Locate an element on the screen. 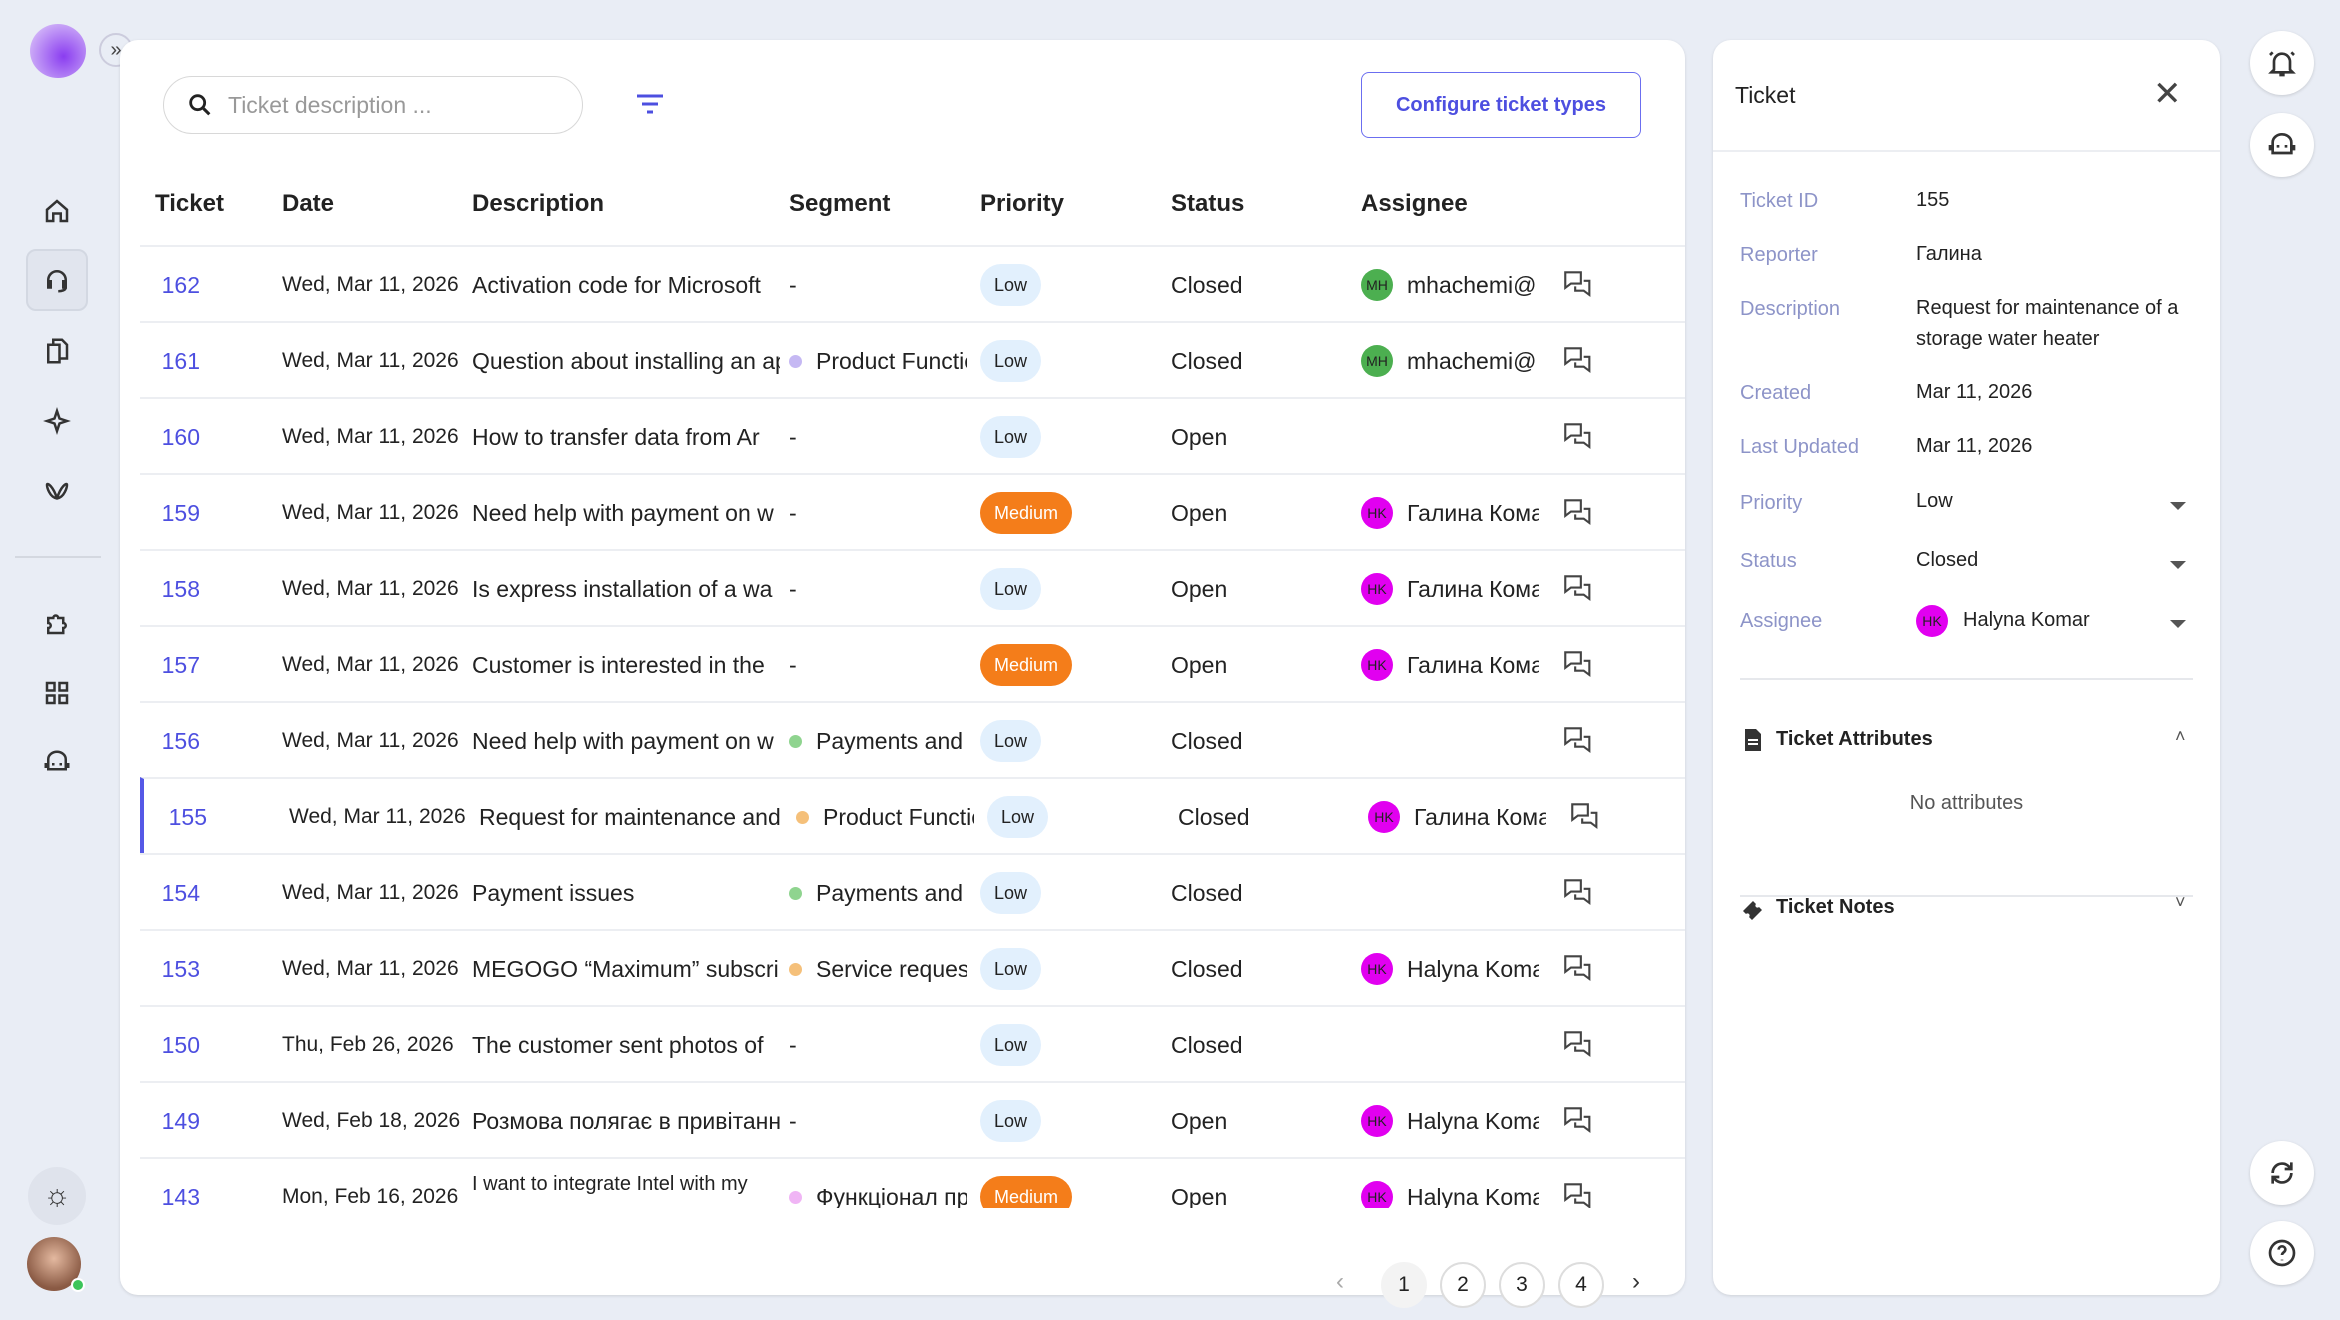 This screenshot has height=1320, width=2340. assignee-select: Halyna Komar is located at coordinates (2026, 620).